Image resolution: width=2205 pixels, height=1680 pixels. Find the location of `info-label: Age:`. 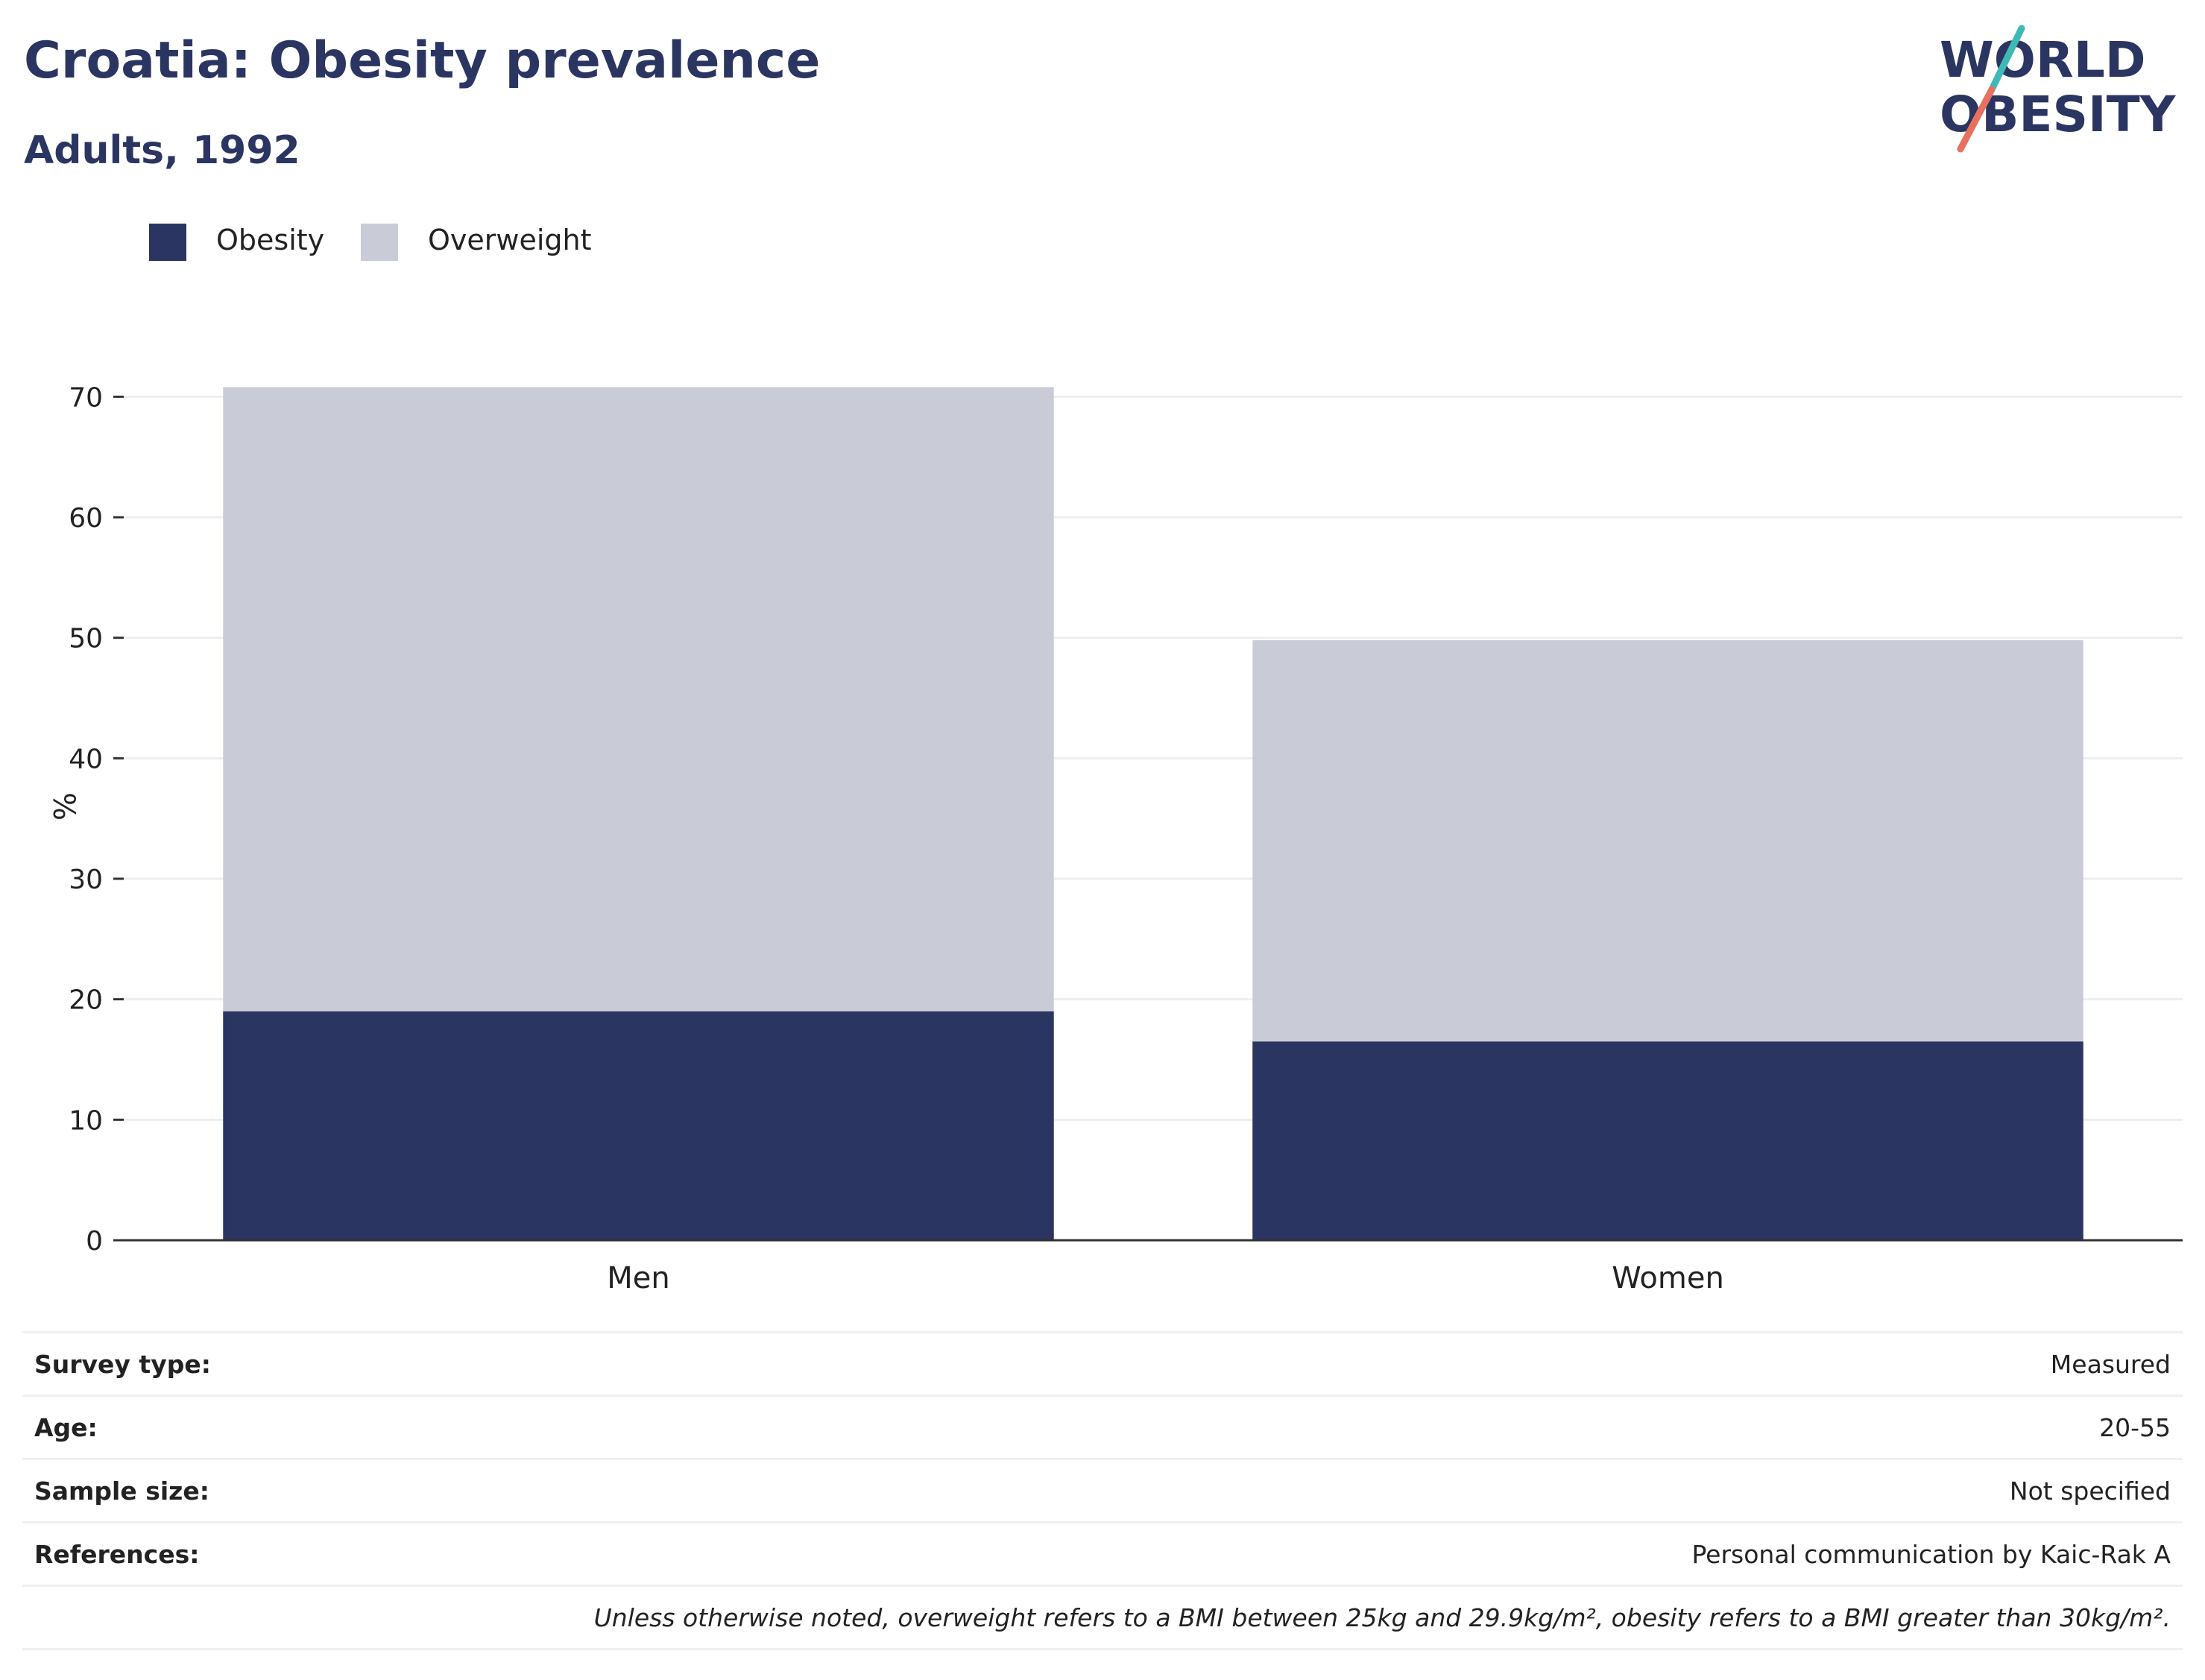

info-label: Age: is located at coordinates (66, 1427).